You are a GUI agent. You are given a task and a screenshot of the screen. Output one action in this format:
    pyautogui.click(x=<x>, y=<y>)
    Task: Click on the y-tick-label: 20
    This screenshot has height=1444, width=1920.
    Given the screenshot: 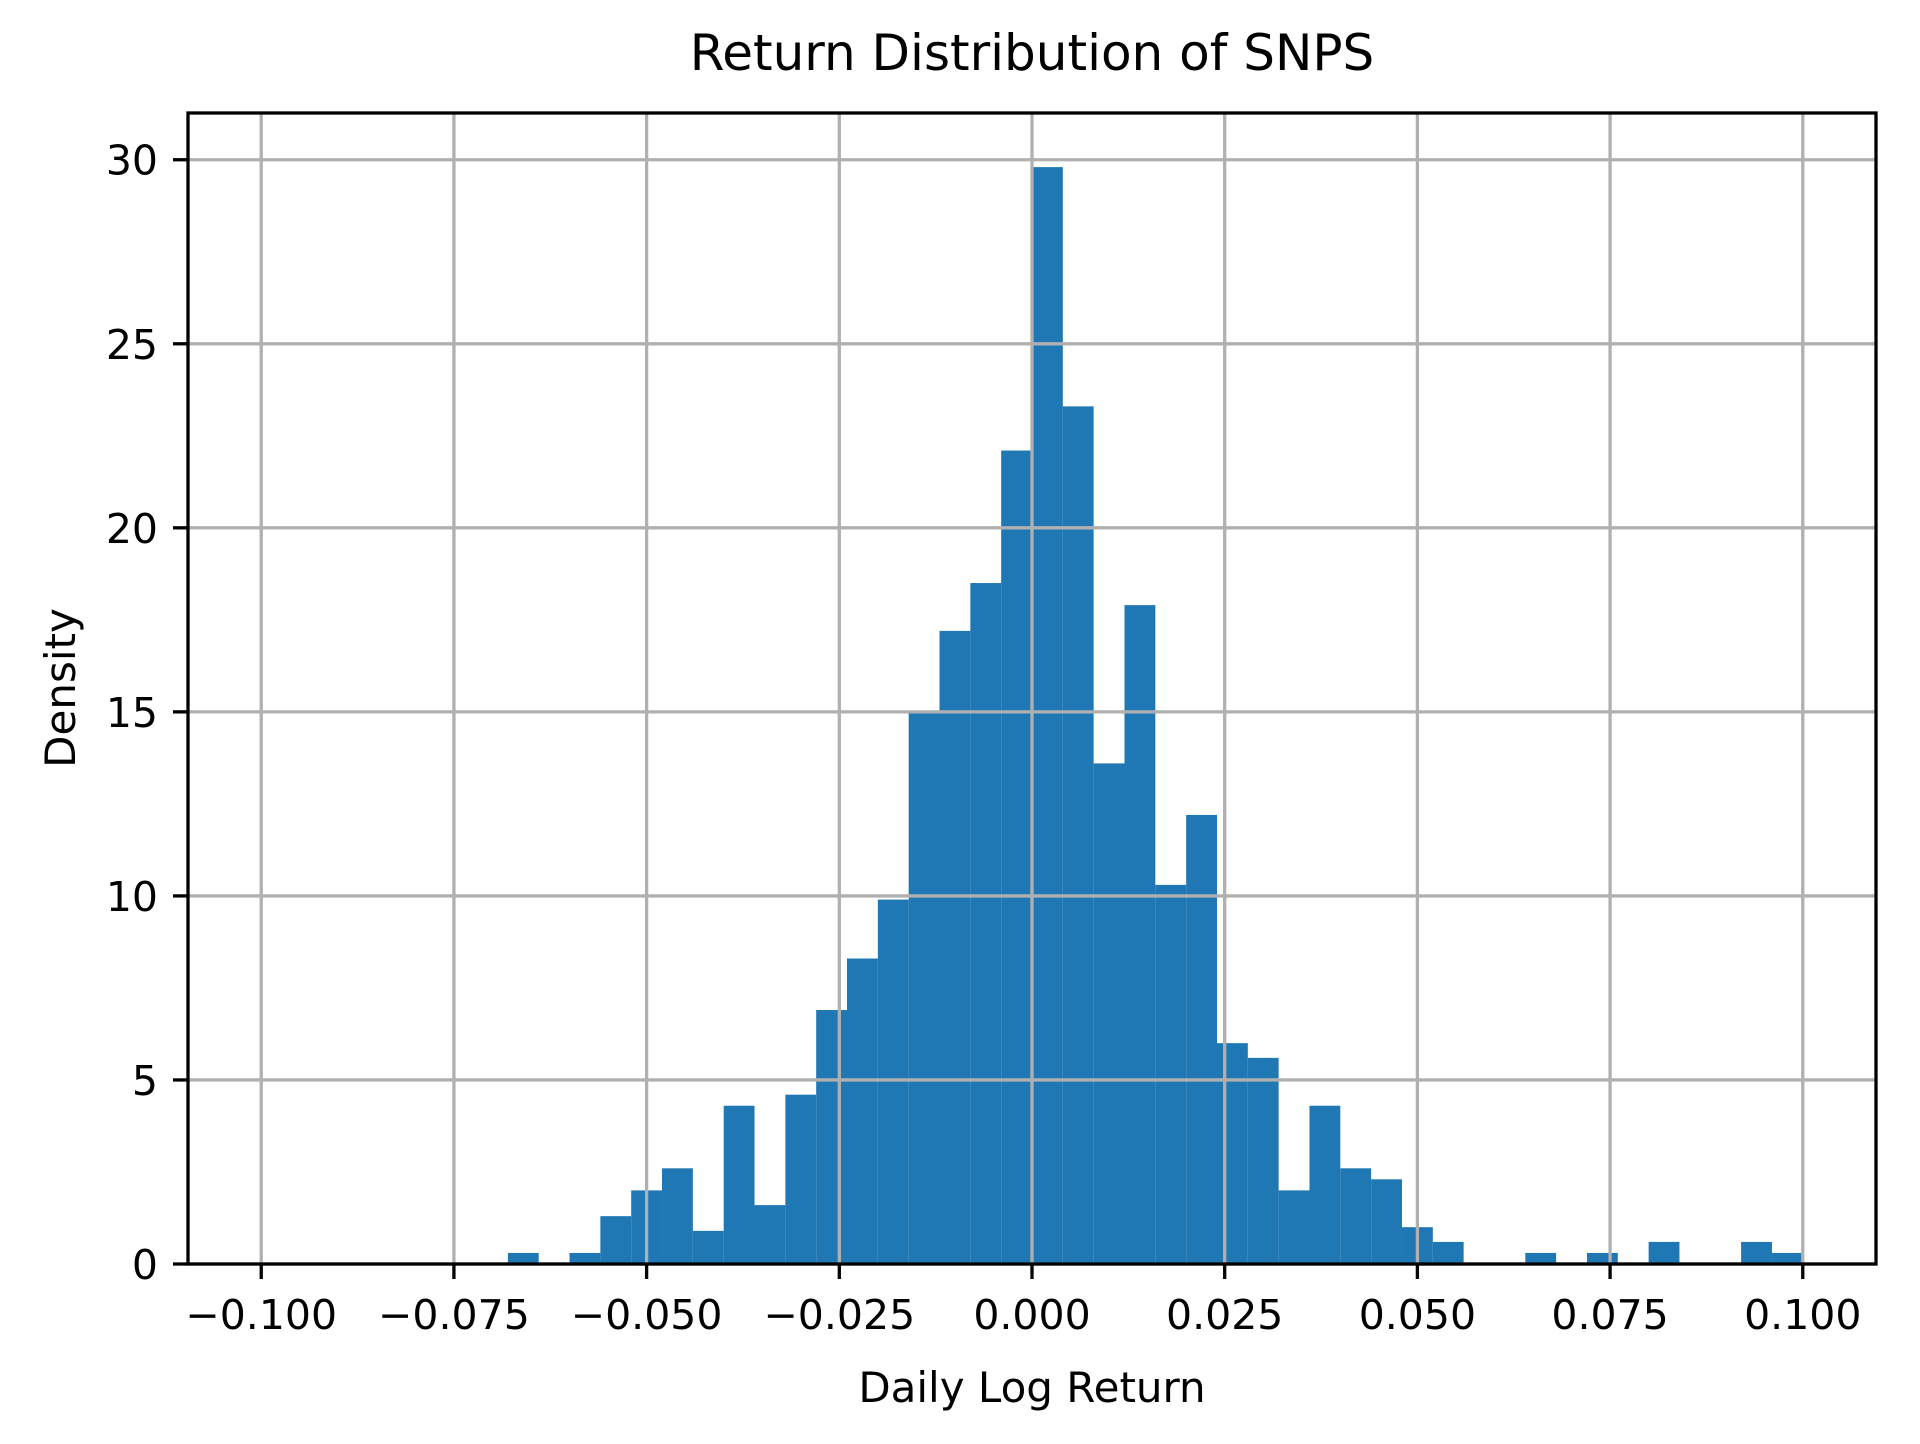 What is the action you would take?
    pyautogui.click(x=132, y=529)
    